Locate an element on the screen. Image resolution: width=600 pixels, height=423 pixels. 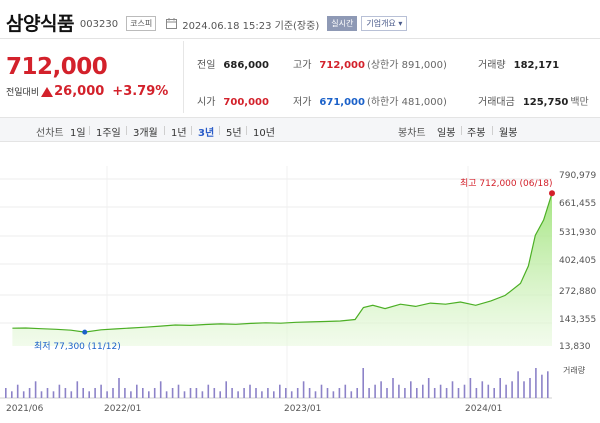
stat-value: 700,000 is located at coordinates (246, 102).